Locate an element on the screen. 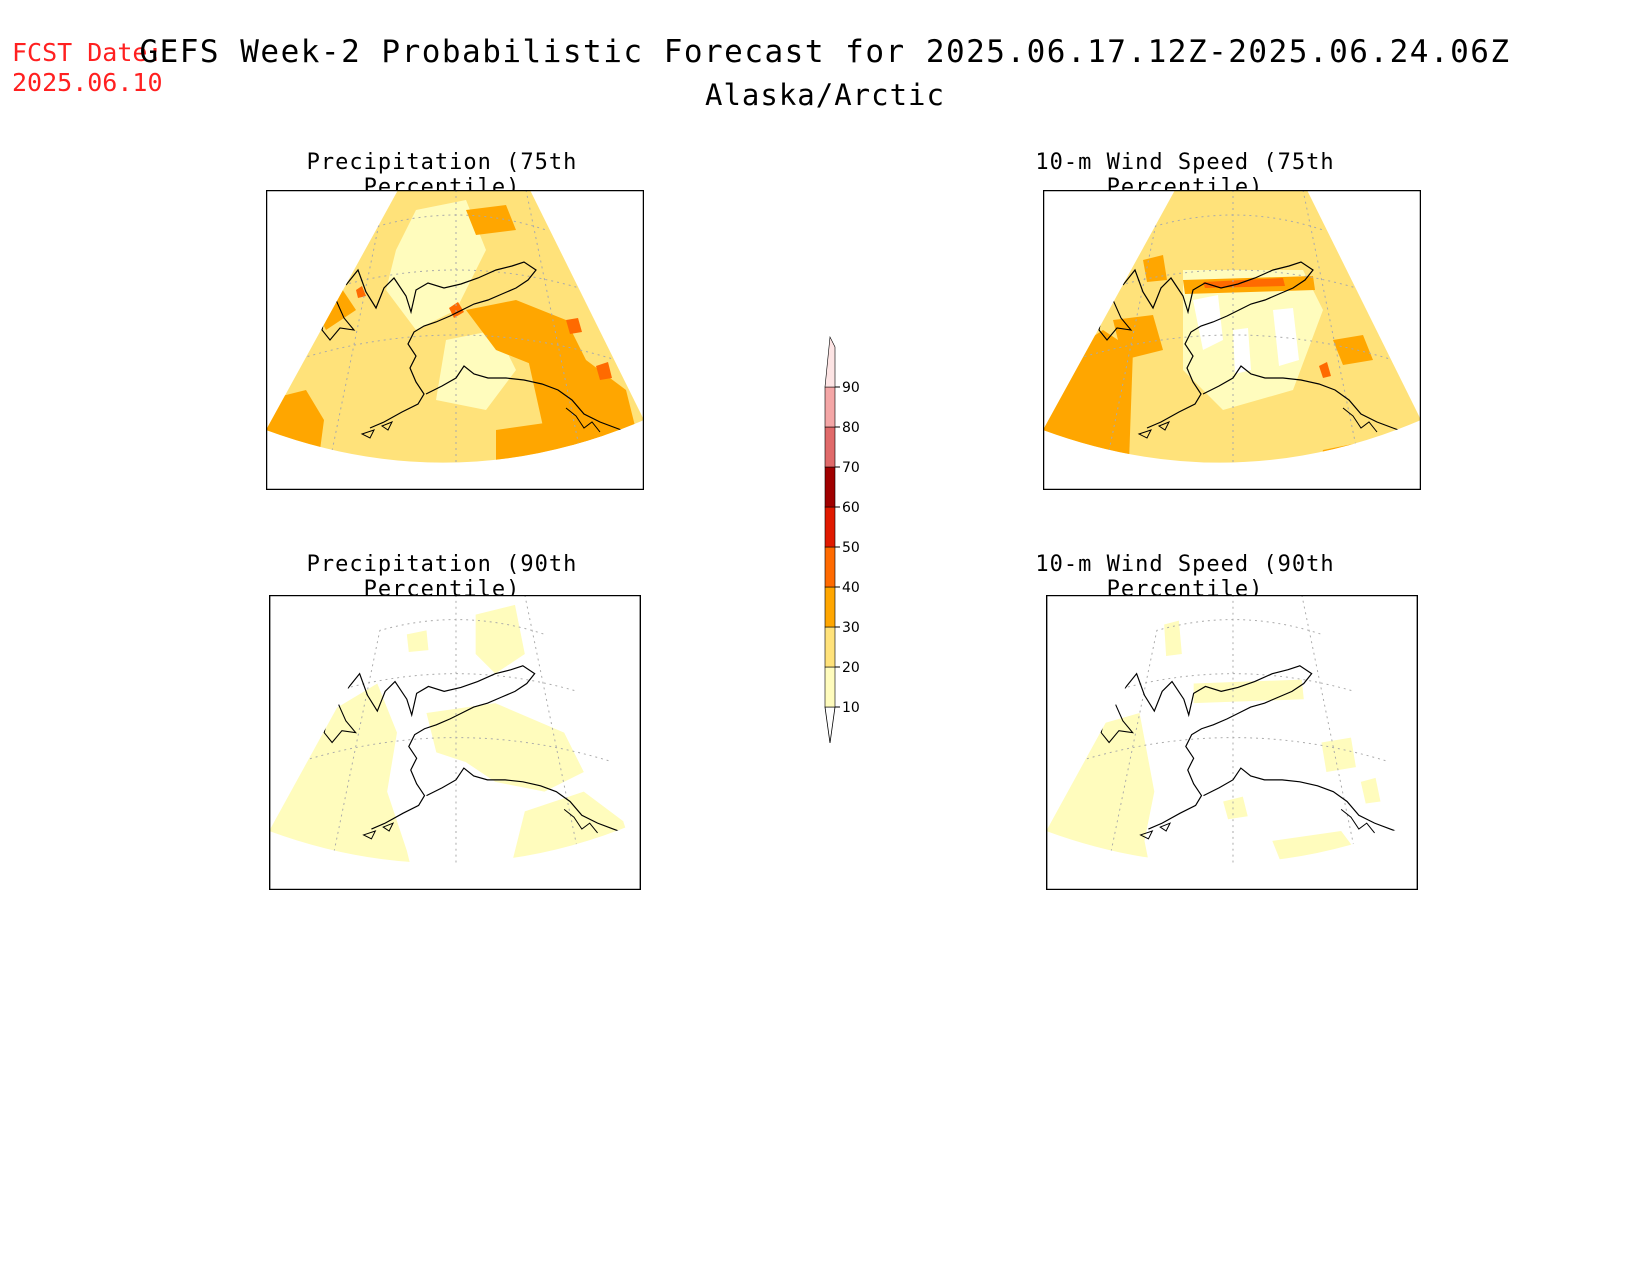 The height and width of the screenshot is (1275, 1650). legend-label-20: 20 is located at coordinates (851, 668).